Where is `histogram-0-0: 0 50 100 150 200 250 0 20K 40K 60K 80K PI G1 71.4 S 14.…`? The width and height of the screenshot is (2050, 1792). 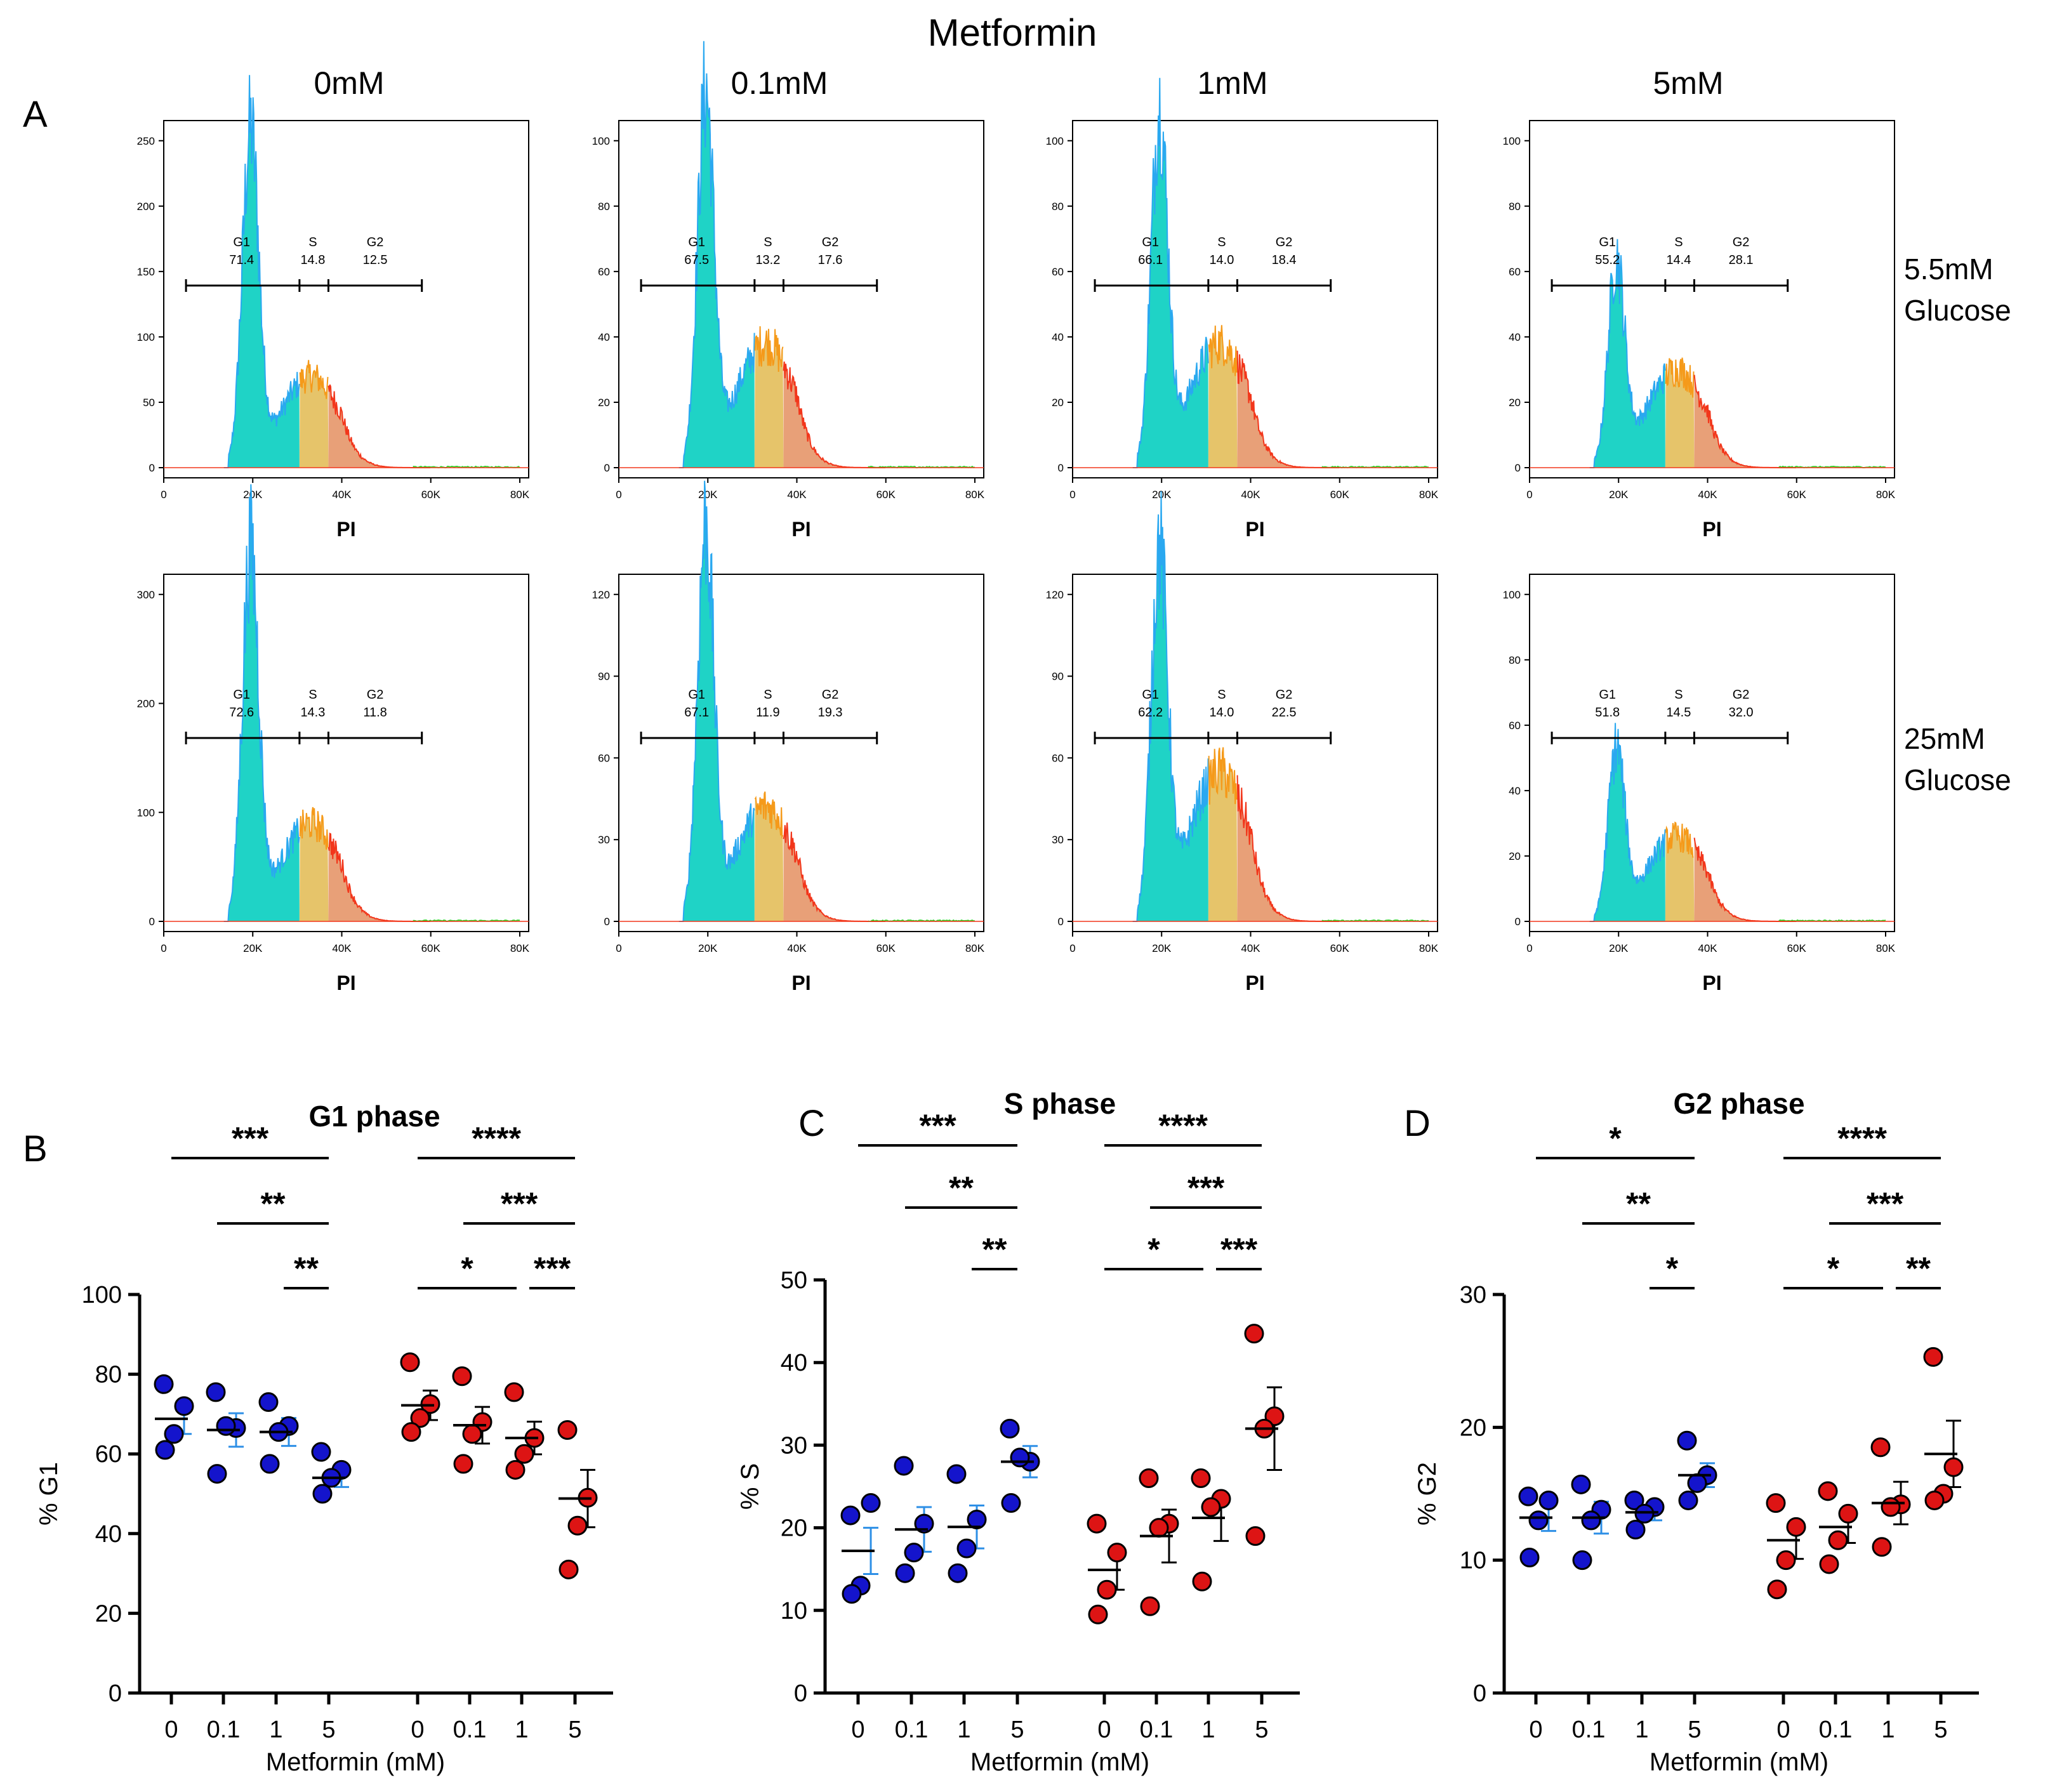 histogram-0-0: 0 50 100 150 200 250 0 20K 40K 60K 80K PI G1 71.4 S 14.… is located at coordinates (333, 308).